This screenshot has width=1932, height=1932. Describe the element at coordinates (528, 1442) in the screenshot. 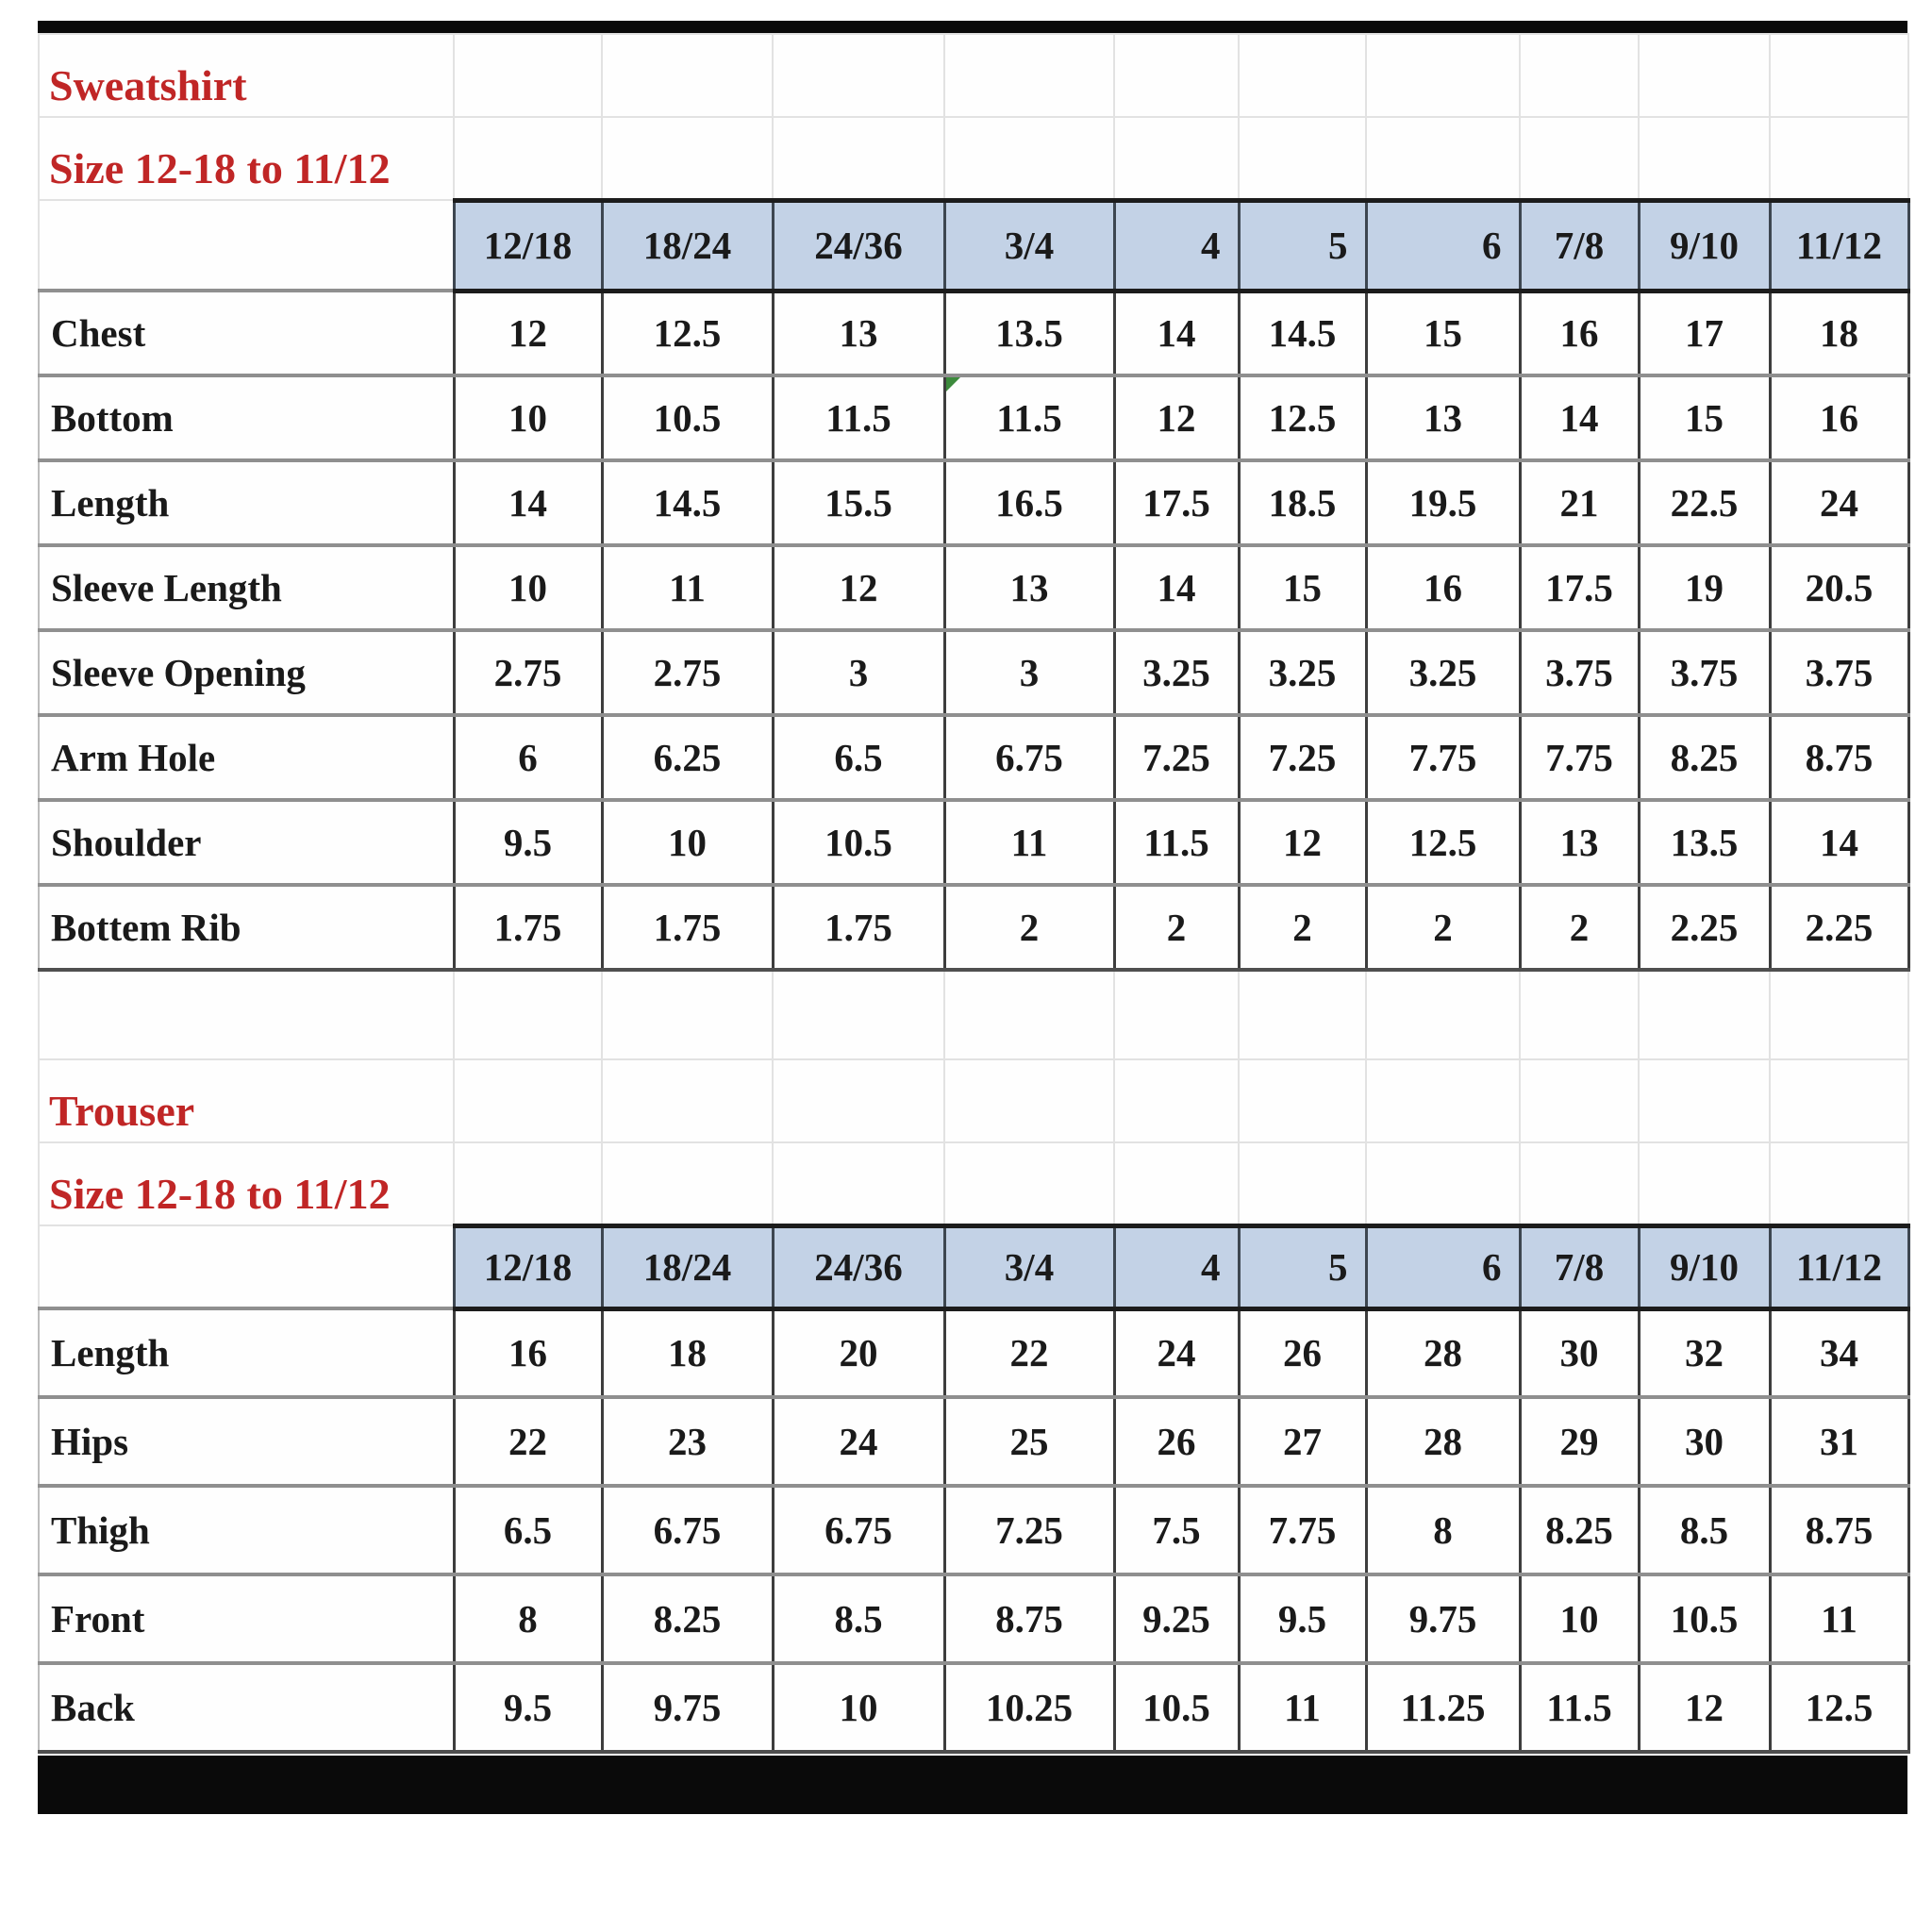

I see `measurement-value: 22` at that location.